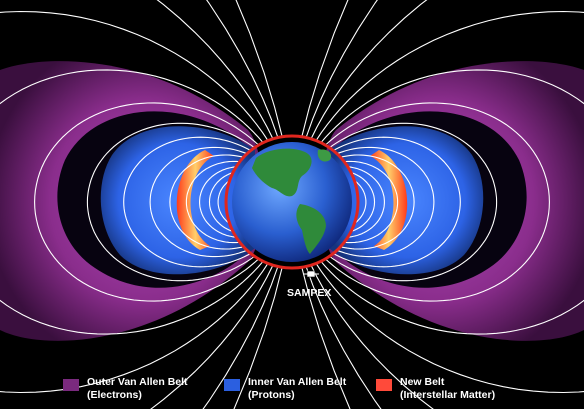  What do you see at coordinates (297, 382) in the screenshot?
I see `inner-belt-label: Inner Van Allen Belt` at bounding box center [297, 382].